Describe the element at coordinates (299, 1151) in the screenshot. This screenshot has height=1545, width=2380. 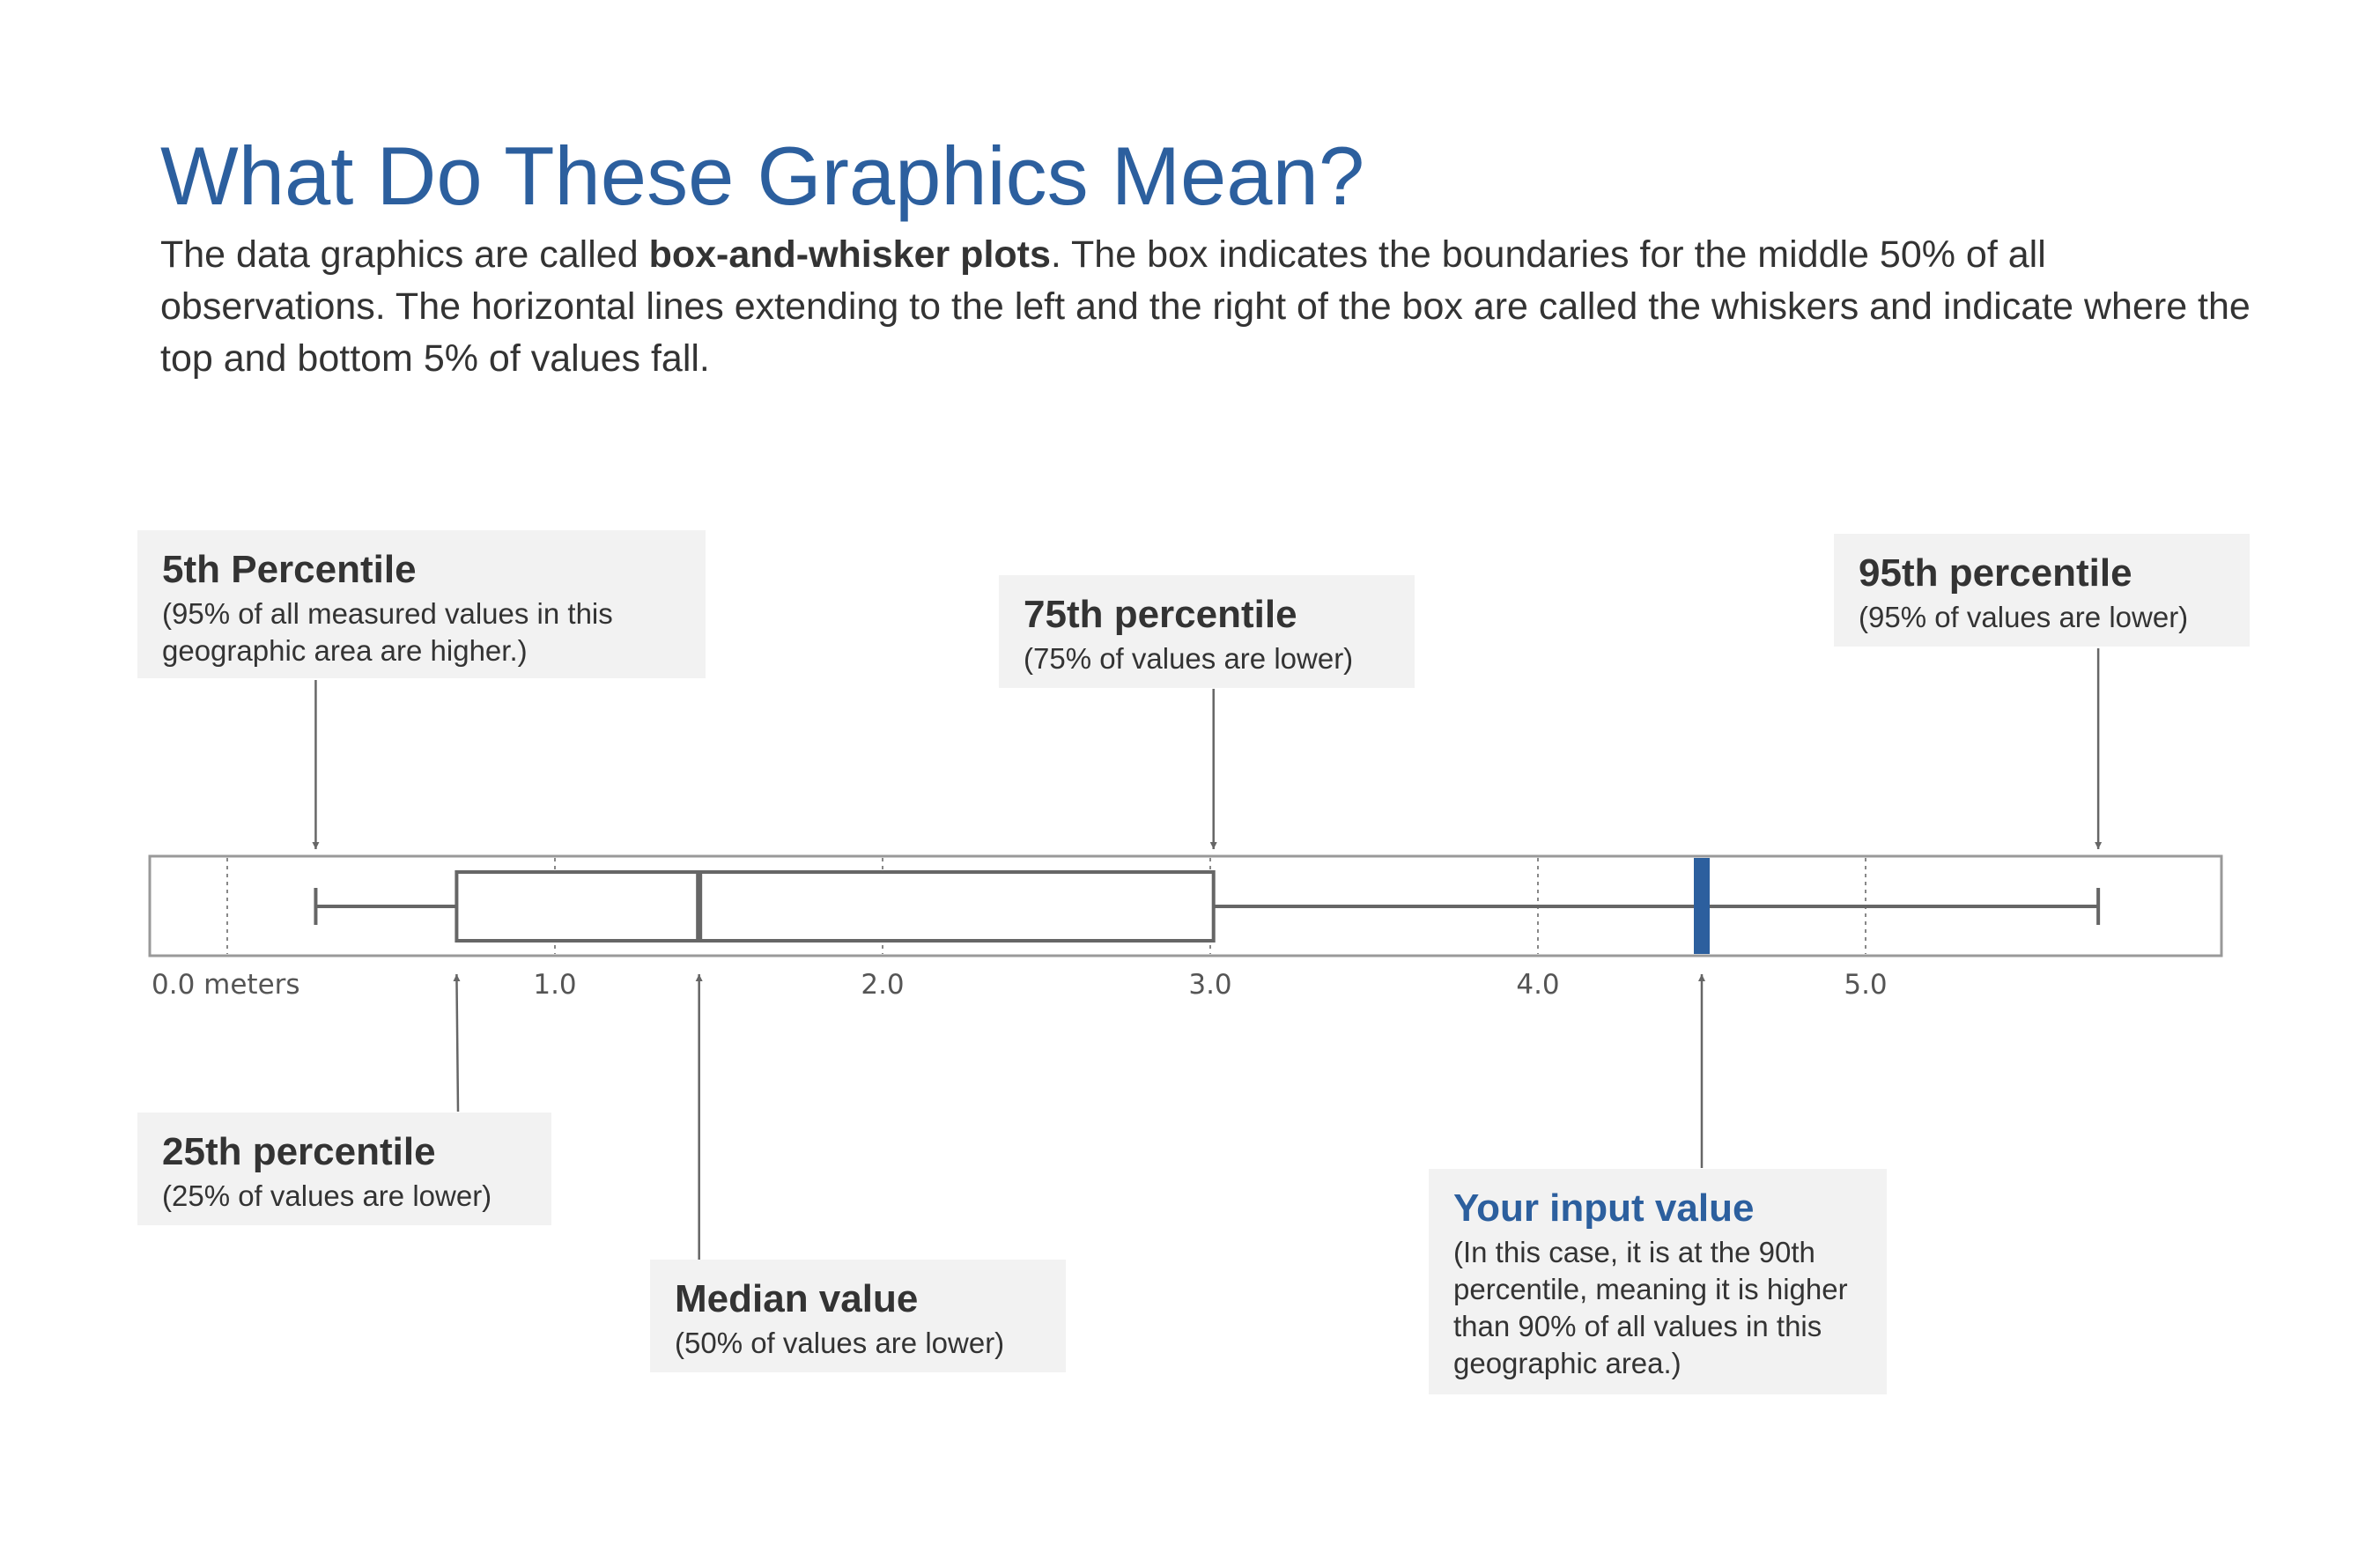
I see `callout-25th-percentile-title: 25th percentile` at that location.